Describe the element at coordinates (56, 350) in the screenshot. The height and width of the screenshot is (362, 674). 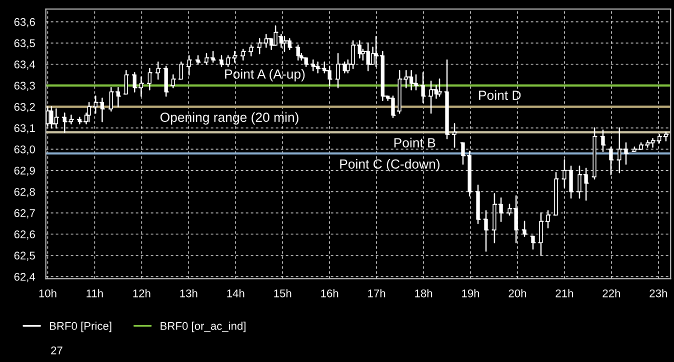
I see `text: 27` at that location.